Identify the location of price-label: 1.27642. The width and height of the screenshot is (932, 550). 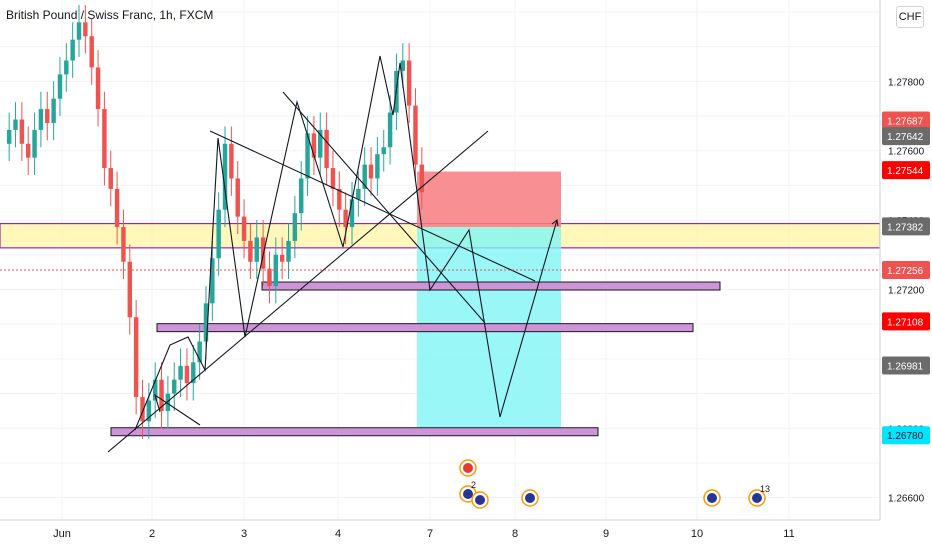
(905, 137).